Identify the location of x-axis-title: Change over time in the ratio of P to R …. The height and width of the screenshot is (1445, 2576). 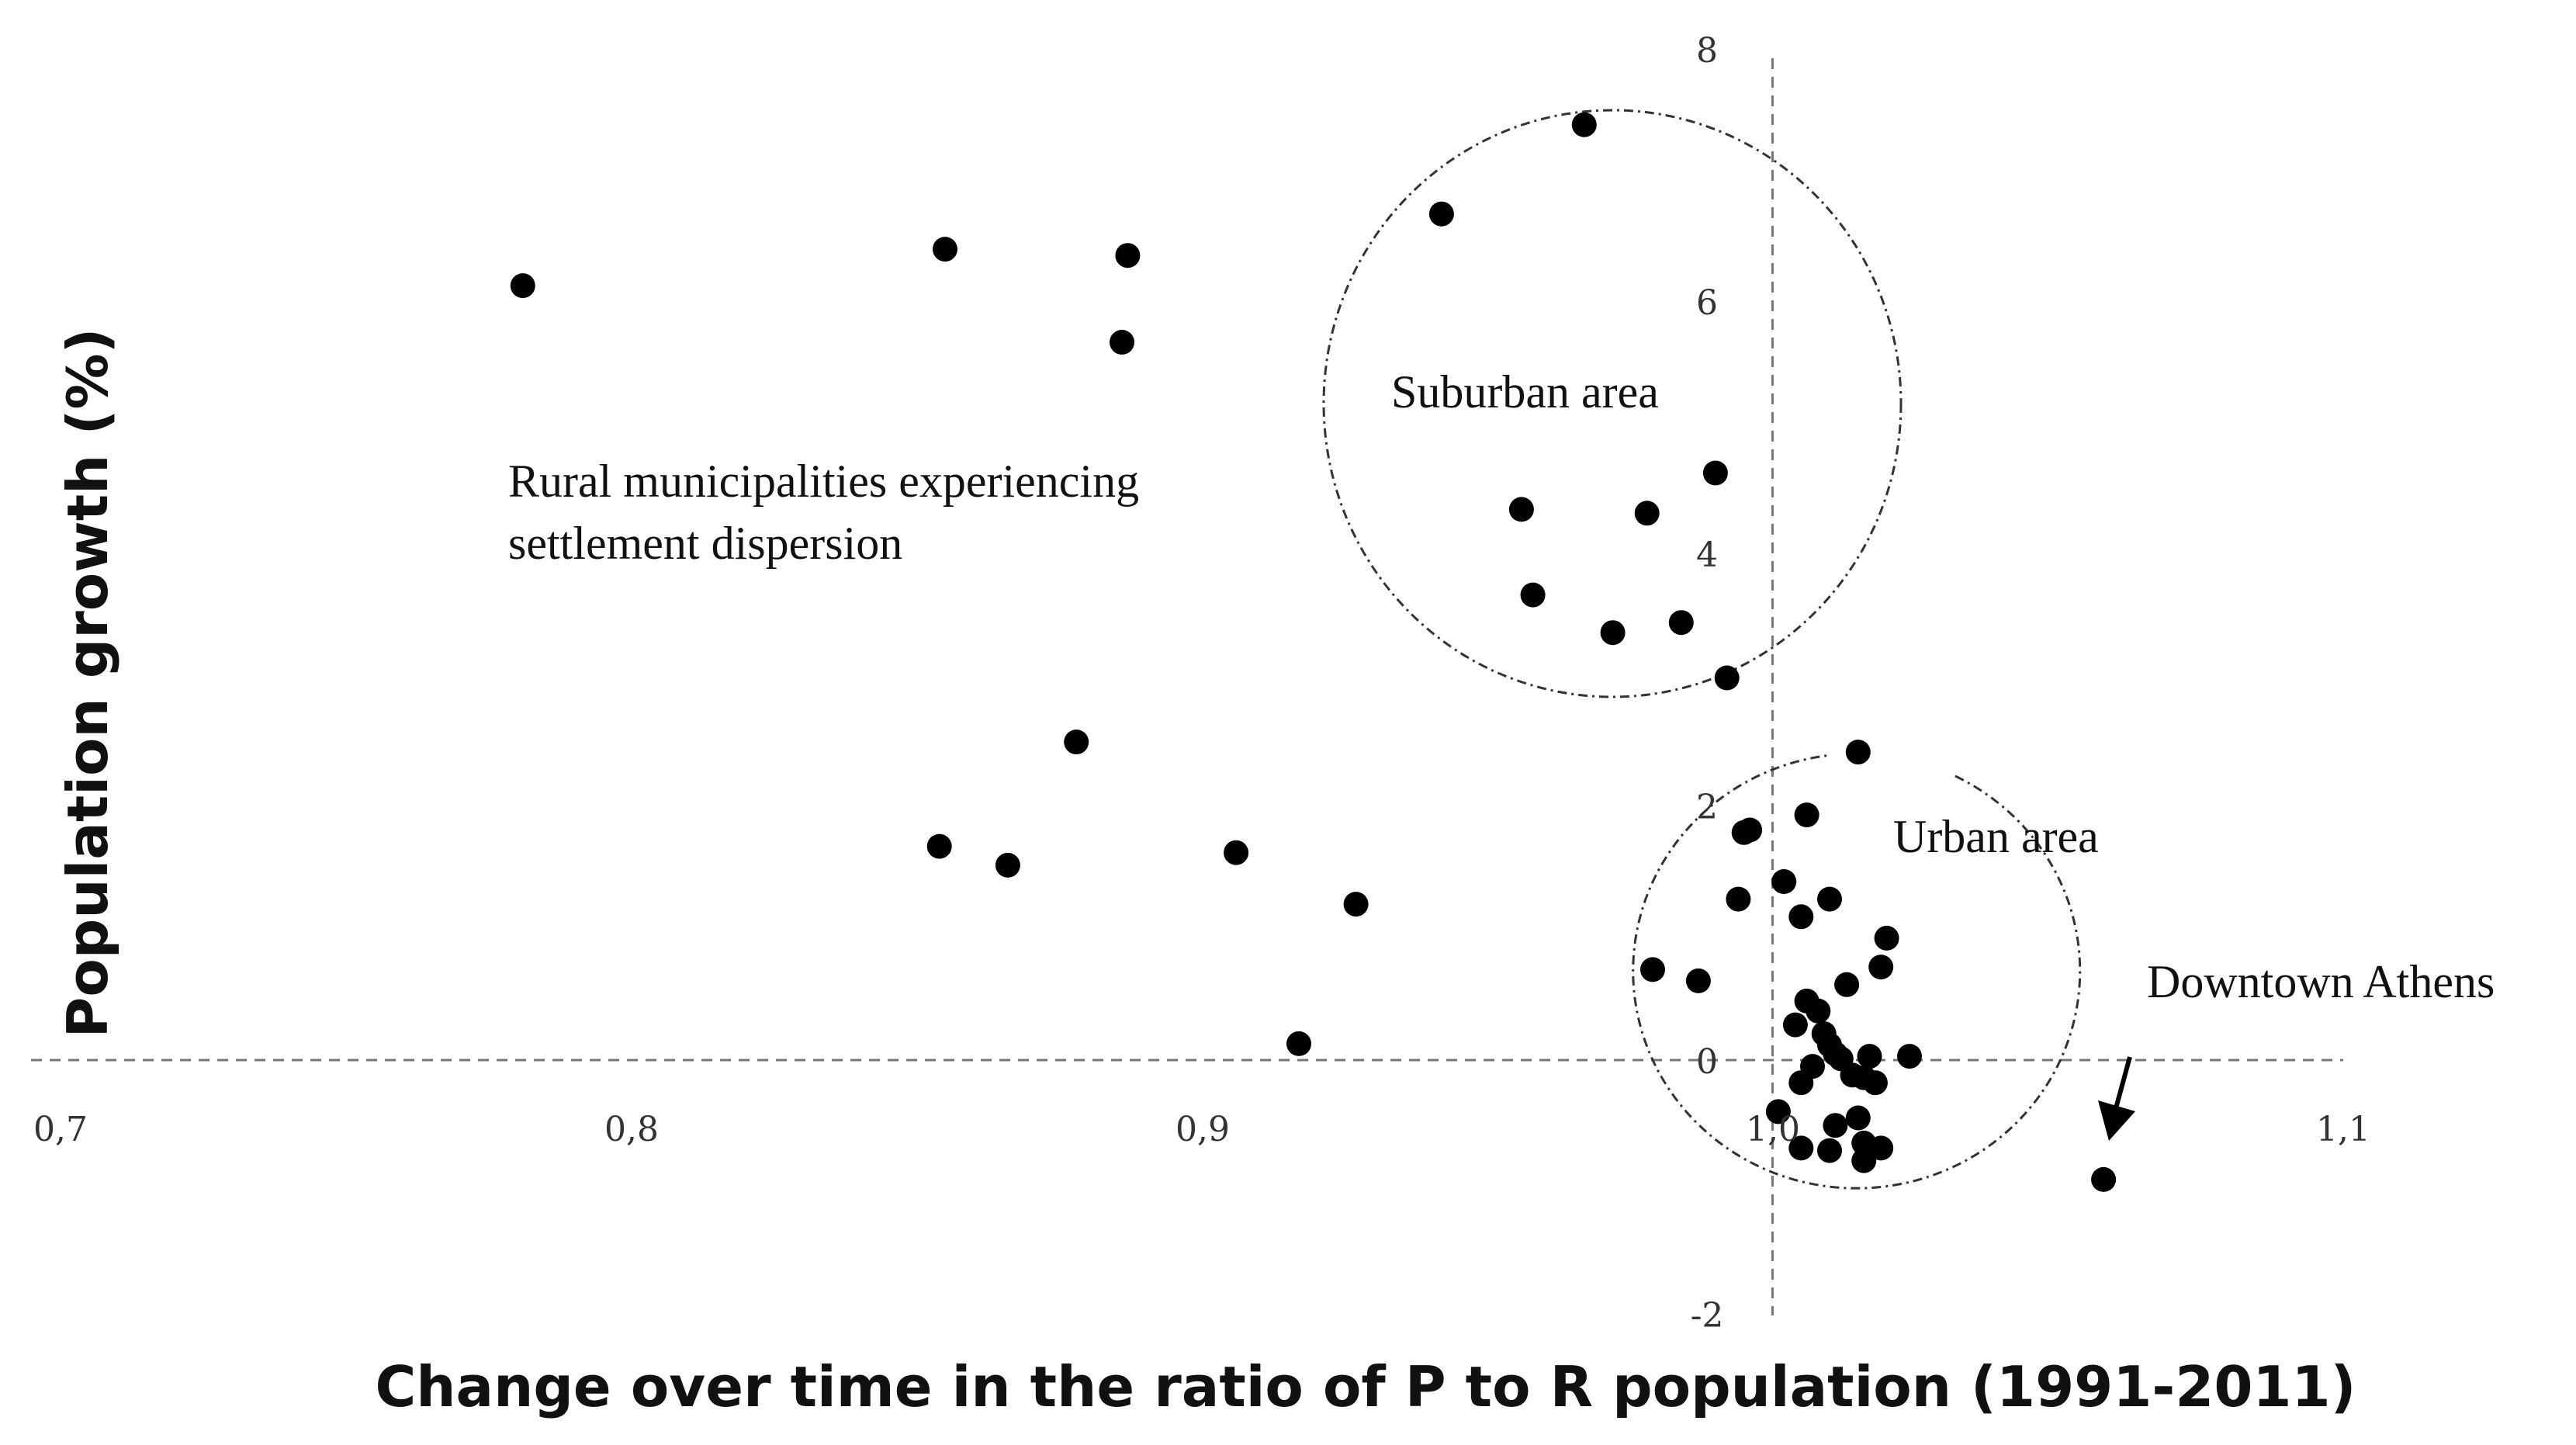
(1365, 1386).